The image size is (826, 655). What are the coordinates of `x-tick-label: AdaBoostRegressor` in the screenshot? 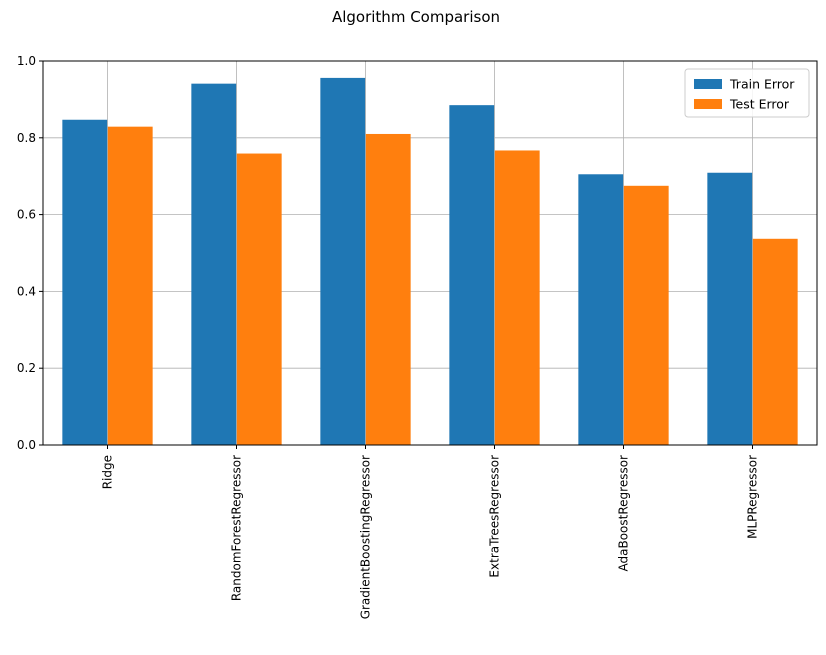 It's located at (624, 513).